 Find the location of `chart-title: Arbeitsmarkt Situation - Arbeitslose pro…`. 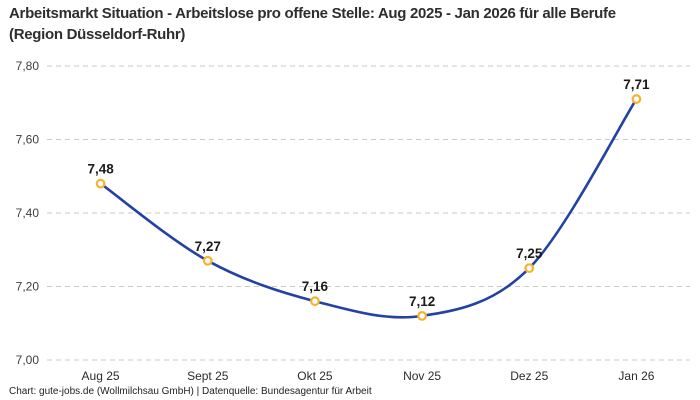

chart-title: Arbeitsmarkt Situation - Arbeitslose pro… is located at coordinates (312, 24).